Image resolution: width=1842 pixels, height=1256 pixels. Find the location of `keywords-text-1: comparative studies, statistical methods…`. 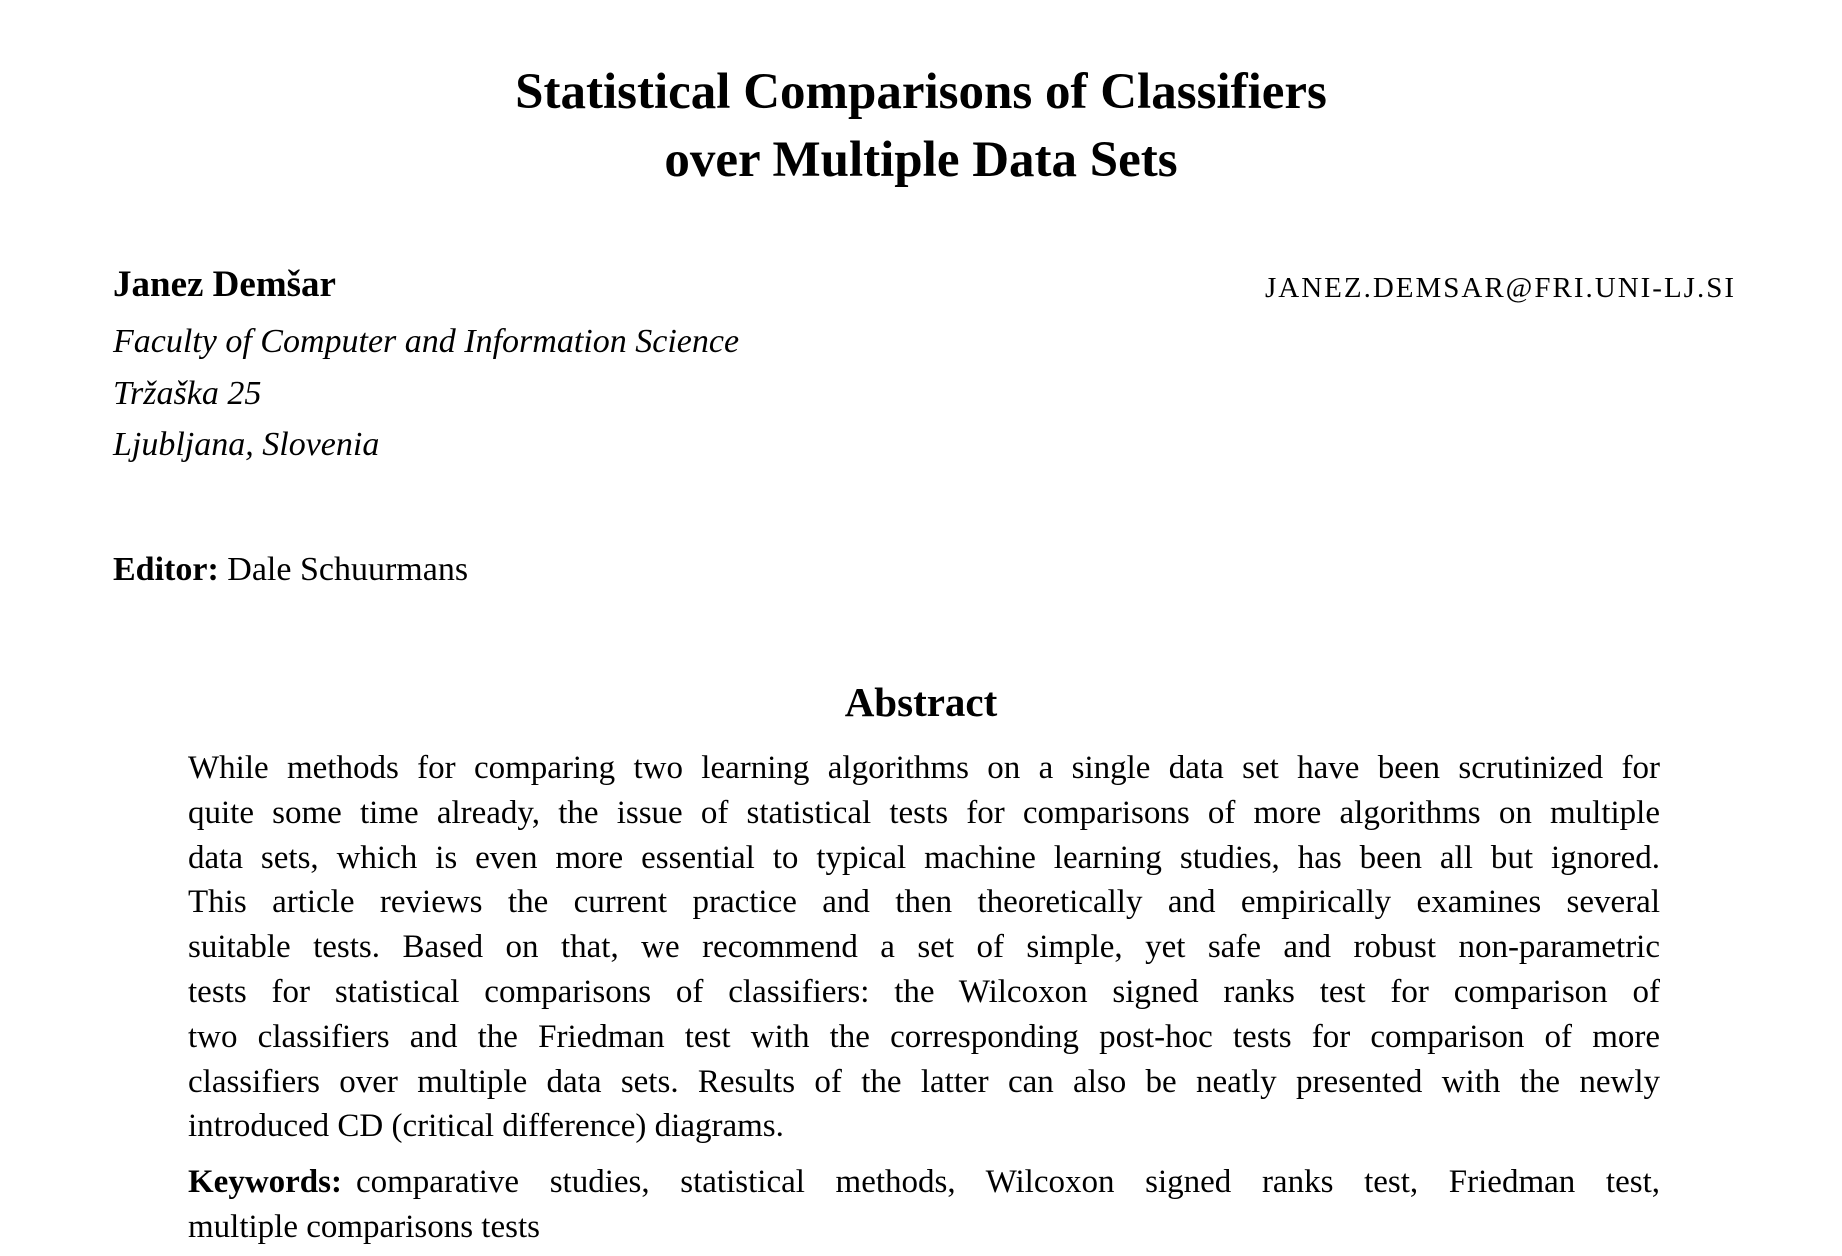

keywords-text-1: comparative studies, statistical methods… is located at coordinates (1007, 1182).